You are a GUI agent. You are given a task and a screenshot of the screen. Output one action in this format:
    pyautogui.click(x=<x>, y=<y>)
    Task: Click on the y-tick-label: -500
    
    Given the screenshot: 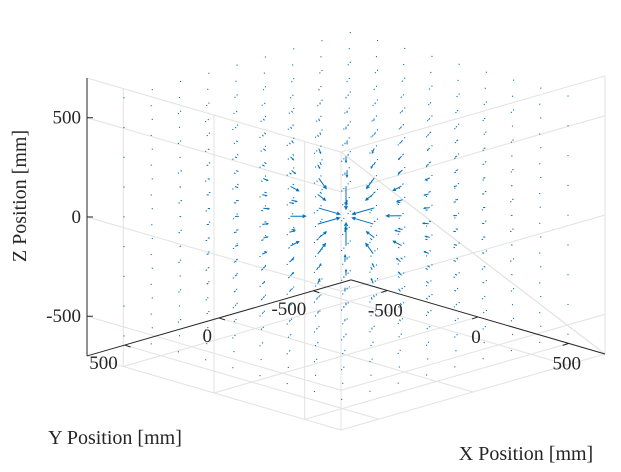 What is the action you would take?
    pyautogui.click(x=288, y=309)
    